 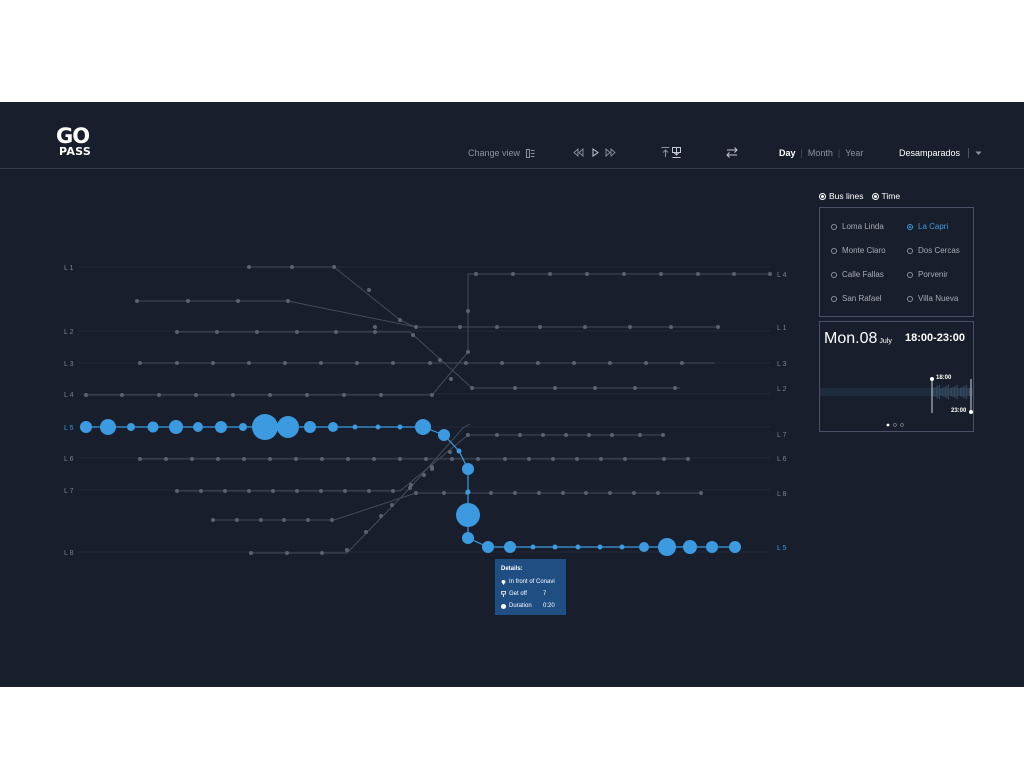 What do you see at coordinates (578, 152) in the screenshot?
I see `rewind-icon` at bounding box center [578, 152].